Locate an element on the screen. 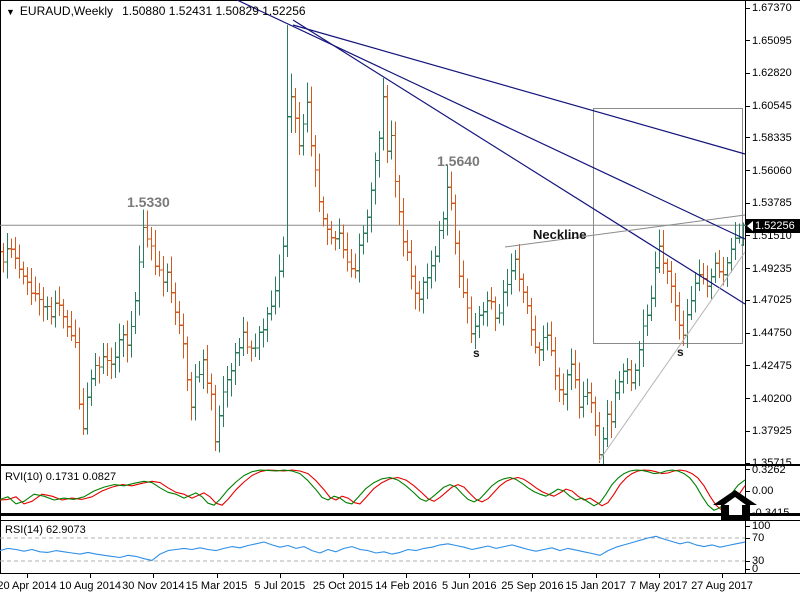 This screenshot has height=600, width=800. date-axis-border is located at coordinates (400, 573).